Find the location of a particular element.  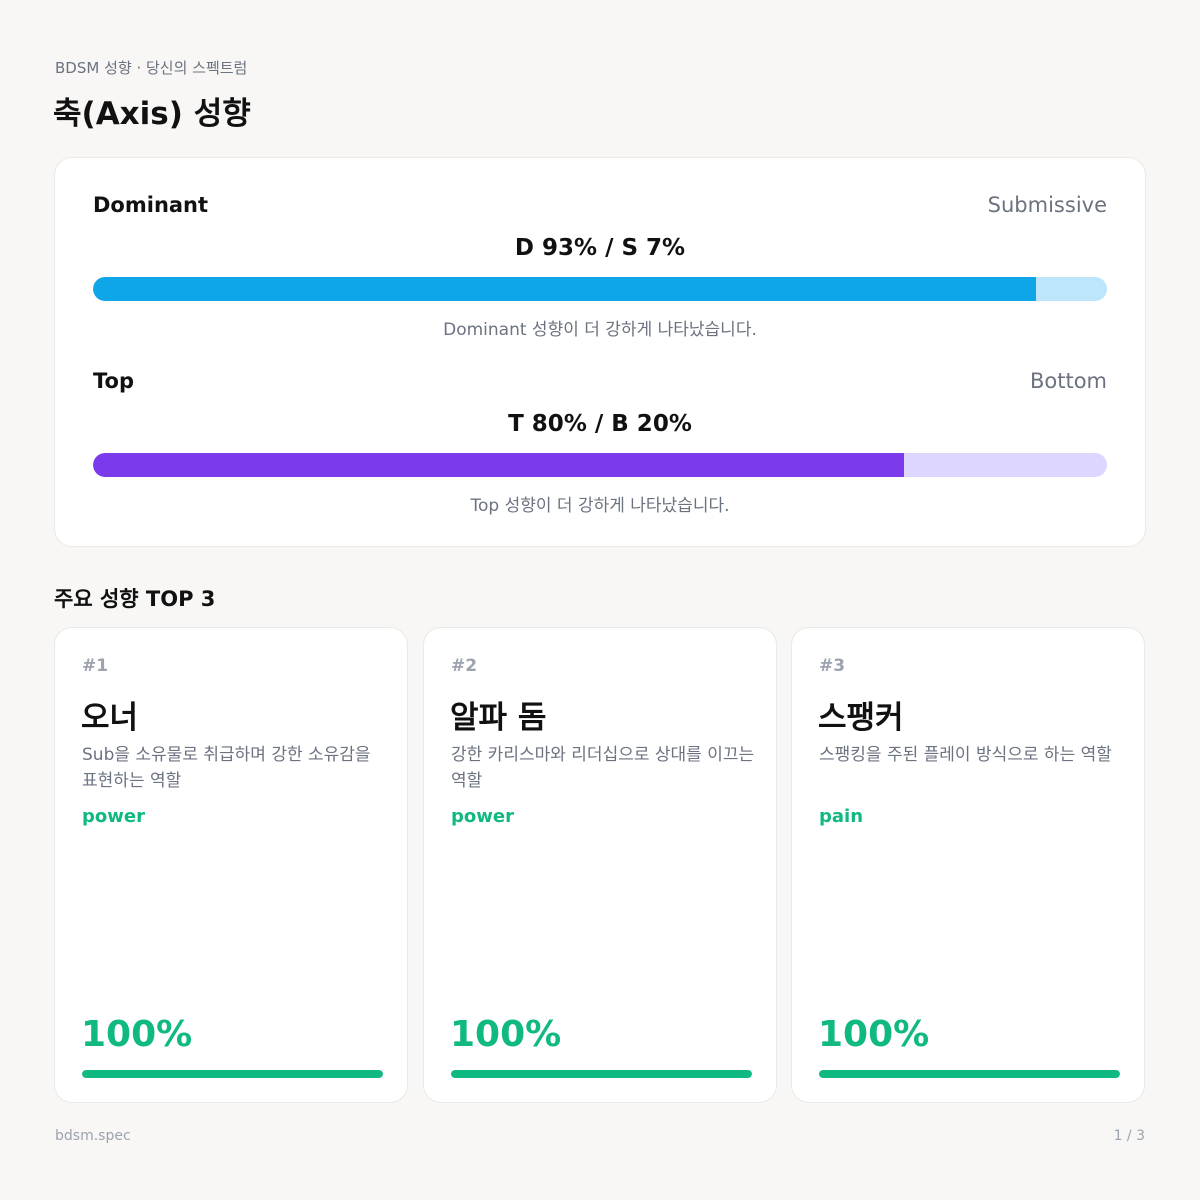

trait-name: 스팽커 is located at coordinates (861, 718).